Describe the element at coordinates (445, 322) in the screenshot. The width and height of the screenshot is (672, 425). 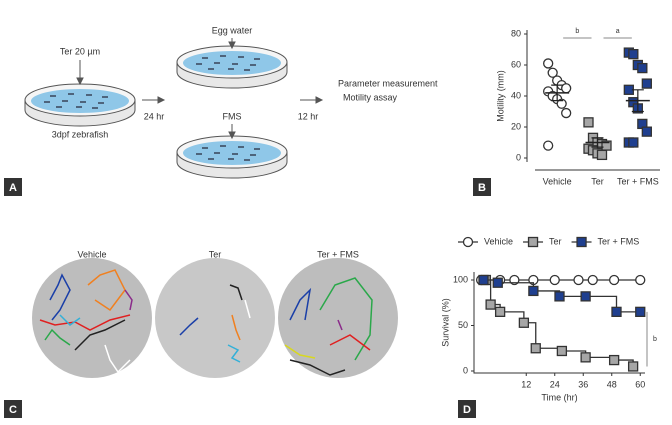
I see `y-axis-label: Survival (%)` at that location.